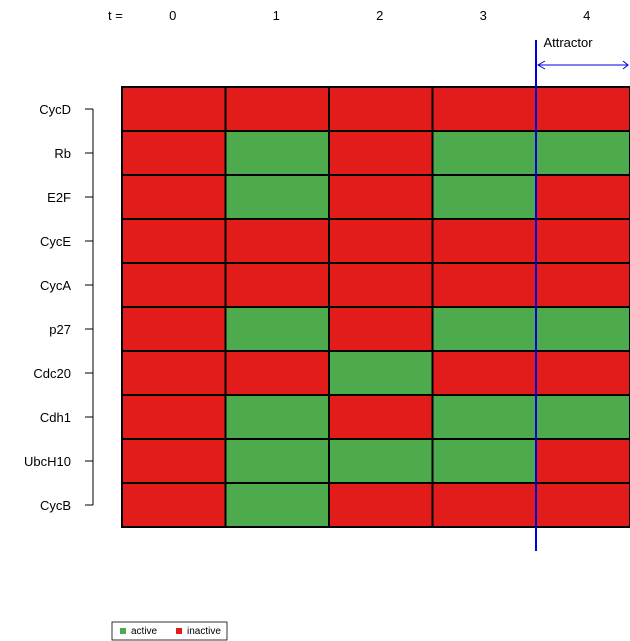 This screenshot has width=630, height=641. Describe the element at coordinates (55, 417) in the screenshot. I see `gene-label: Cdh1` at that location.